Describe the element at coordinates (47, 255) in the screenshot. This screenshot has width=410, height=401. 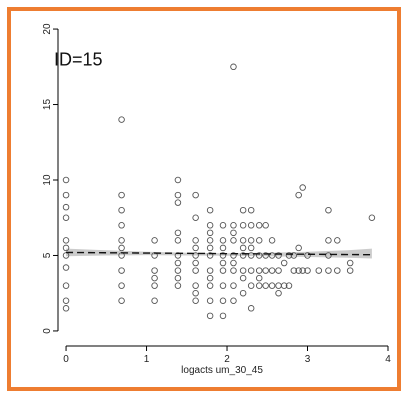
I see `y-tick-label: 5` at that location.